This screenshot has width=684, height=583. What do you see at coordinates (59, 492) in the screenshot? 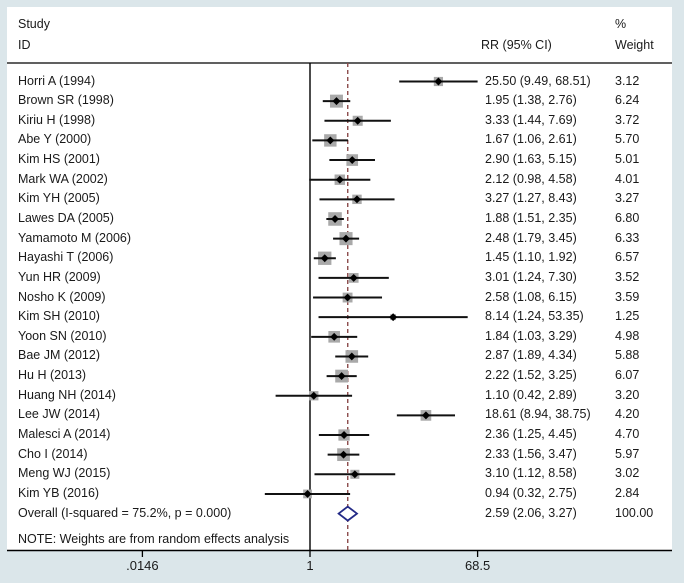
I see `study-label: Kim YB (2016)` at bounding box center [59, 492].